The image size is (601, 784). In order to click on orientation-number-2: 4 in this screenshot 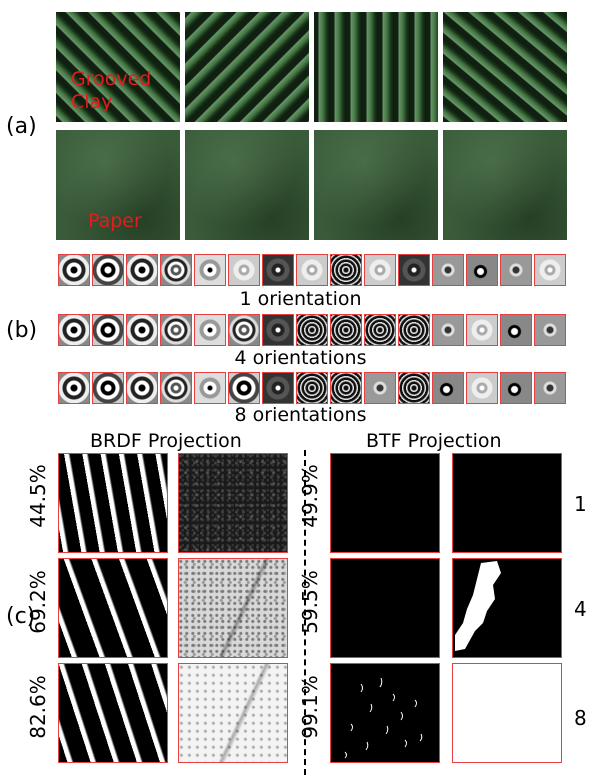, I will do `click(580, 609)`.